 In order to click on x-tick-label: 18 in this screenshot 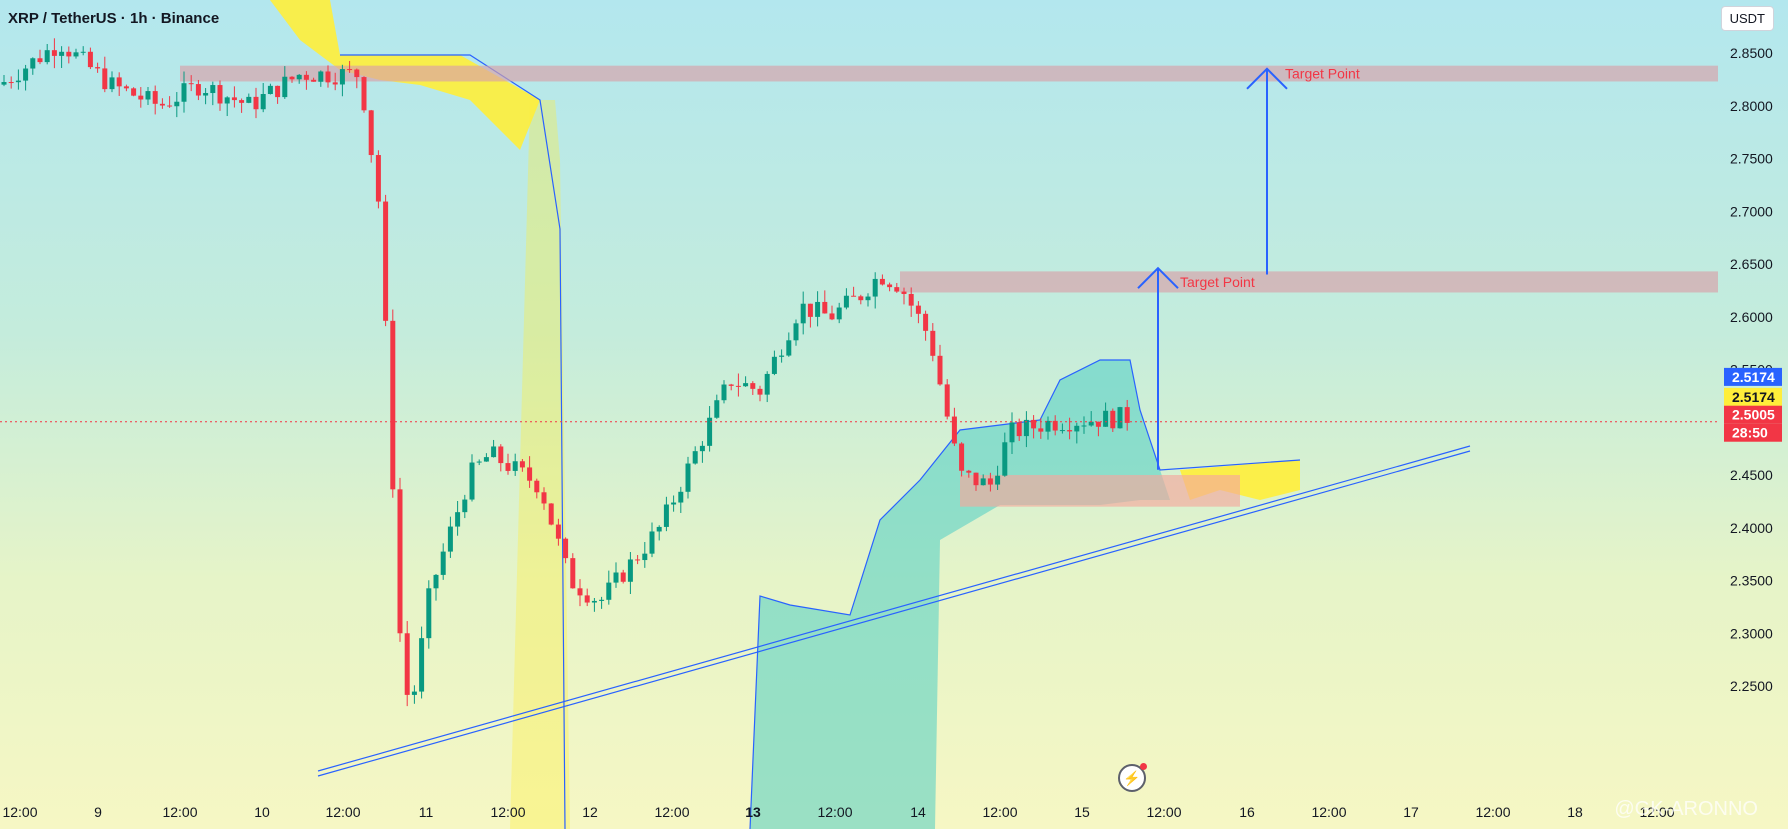, I will do `click(1575, 812)`.